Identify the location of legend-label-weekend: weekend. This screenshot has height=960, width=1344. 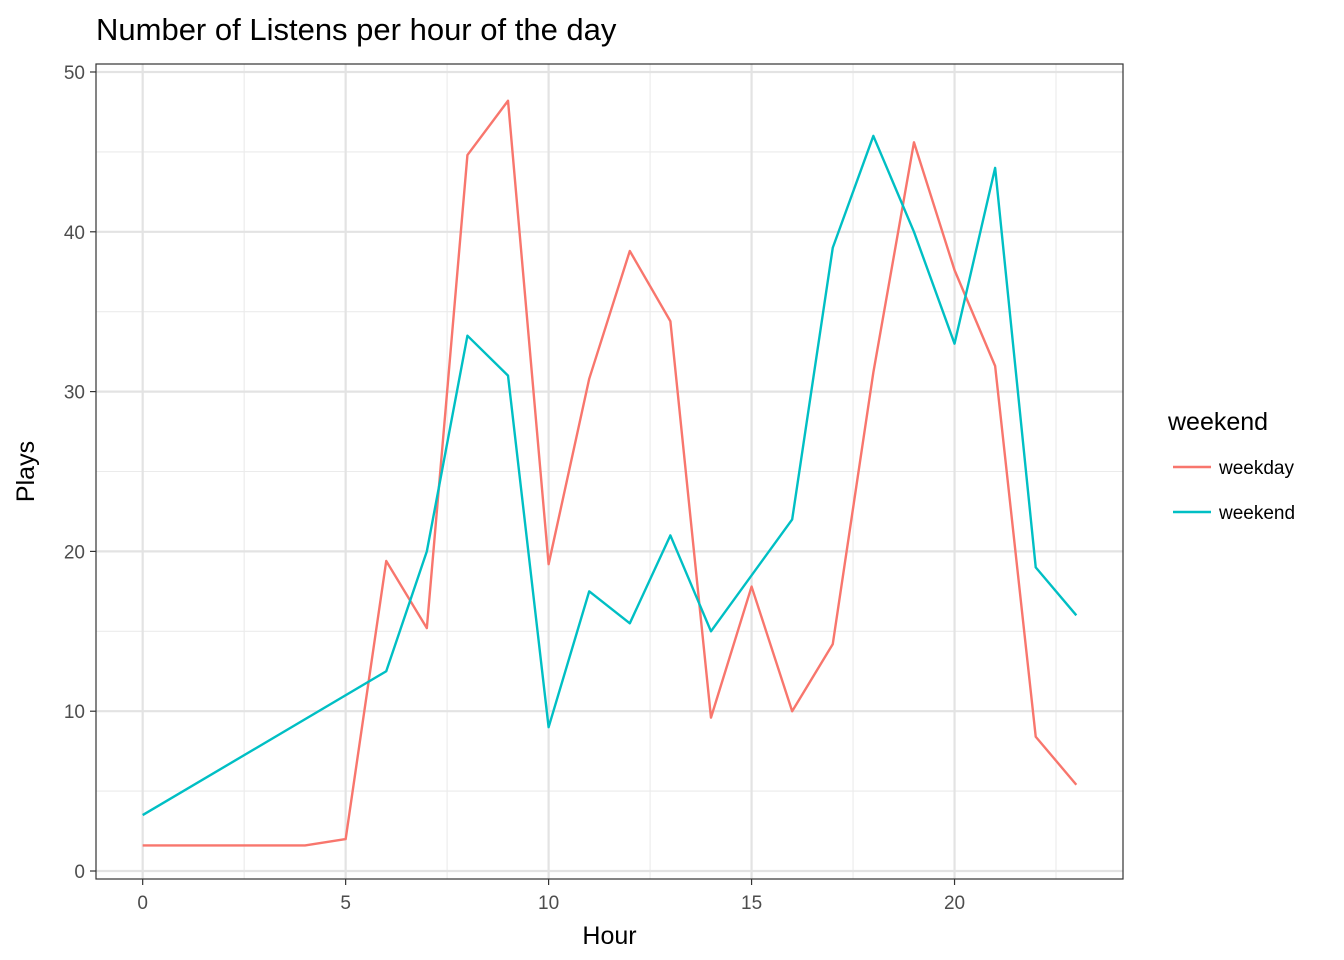
(1256, 513).